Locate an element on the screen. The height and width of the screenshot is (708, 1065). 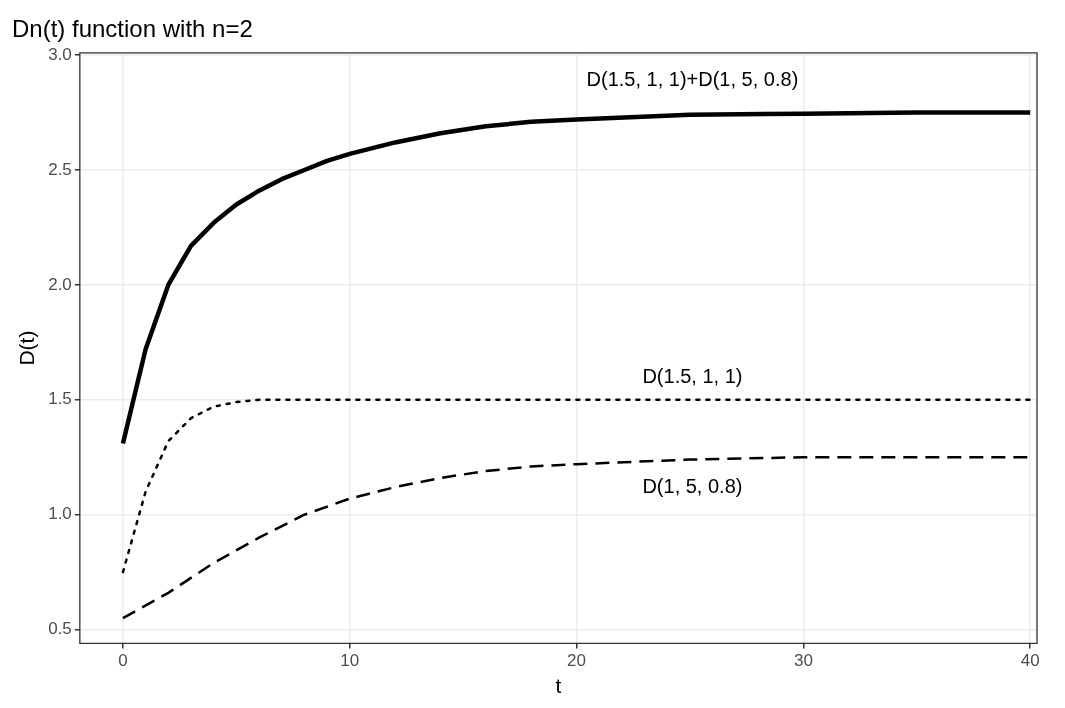
x-axis-title: t is located at coordinates (558, 686).